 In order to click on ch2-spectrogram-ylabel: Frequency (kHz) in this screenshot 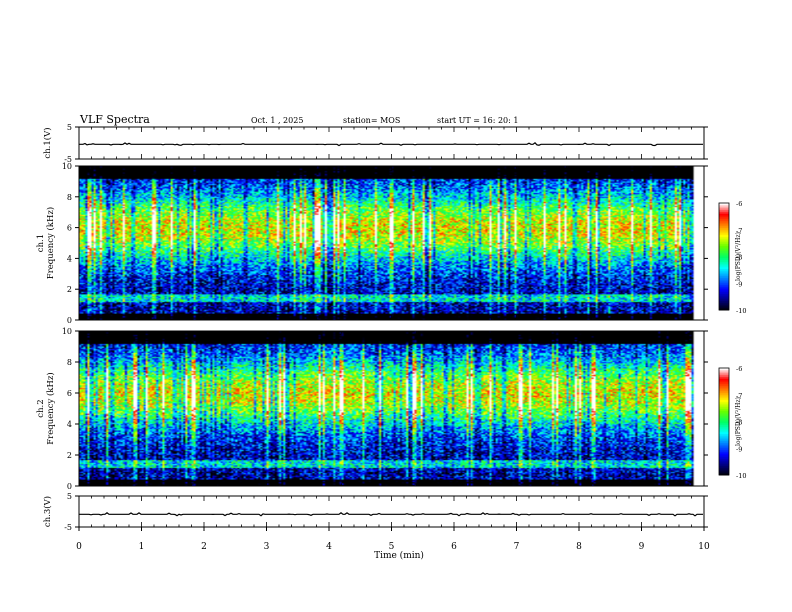, I will do `click(50, 408)`.